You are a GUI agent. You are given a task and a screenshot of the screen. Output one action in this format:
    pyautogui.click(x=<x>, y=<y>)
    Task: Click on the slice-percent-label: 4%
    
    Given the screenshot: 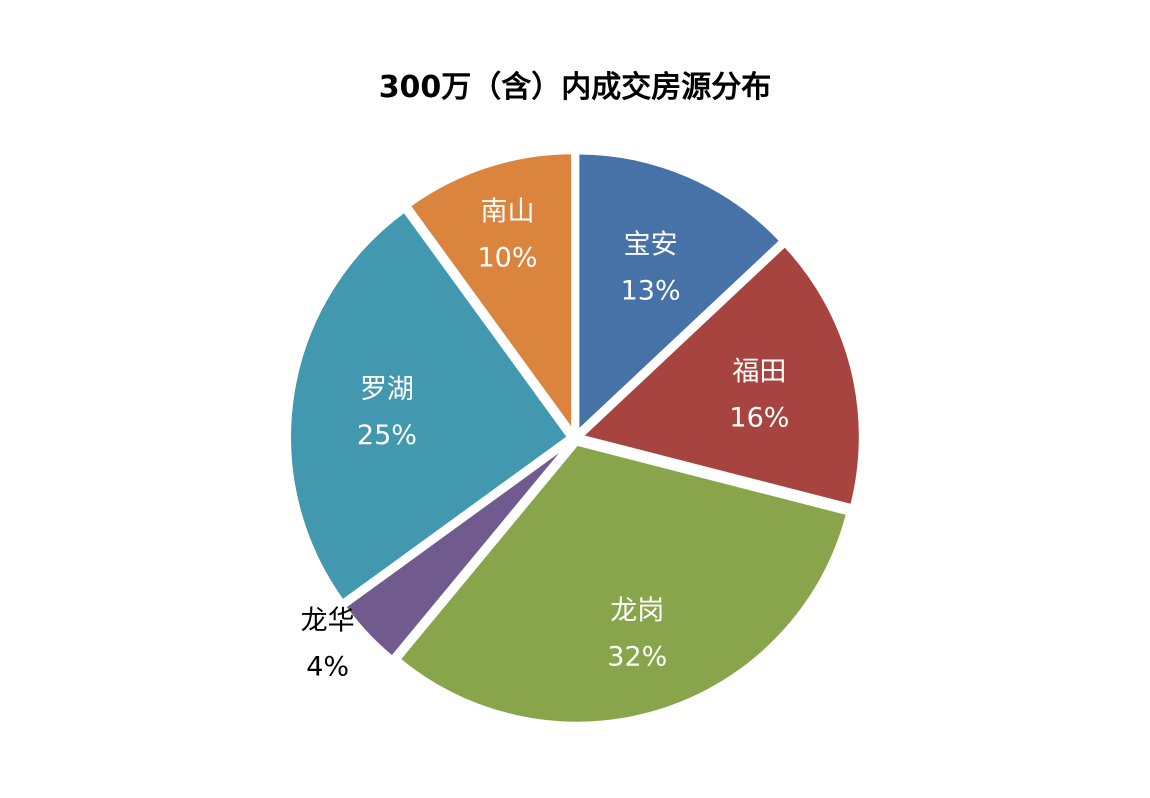 What is the action you would take?
    pyautogui.click(x=327, y=667)
    